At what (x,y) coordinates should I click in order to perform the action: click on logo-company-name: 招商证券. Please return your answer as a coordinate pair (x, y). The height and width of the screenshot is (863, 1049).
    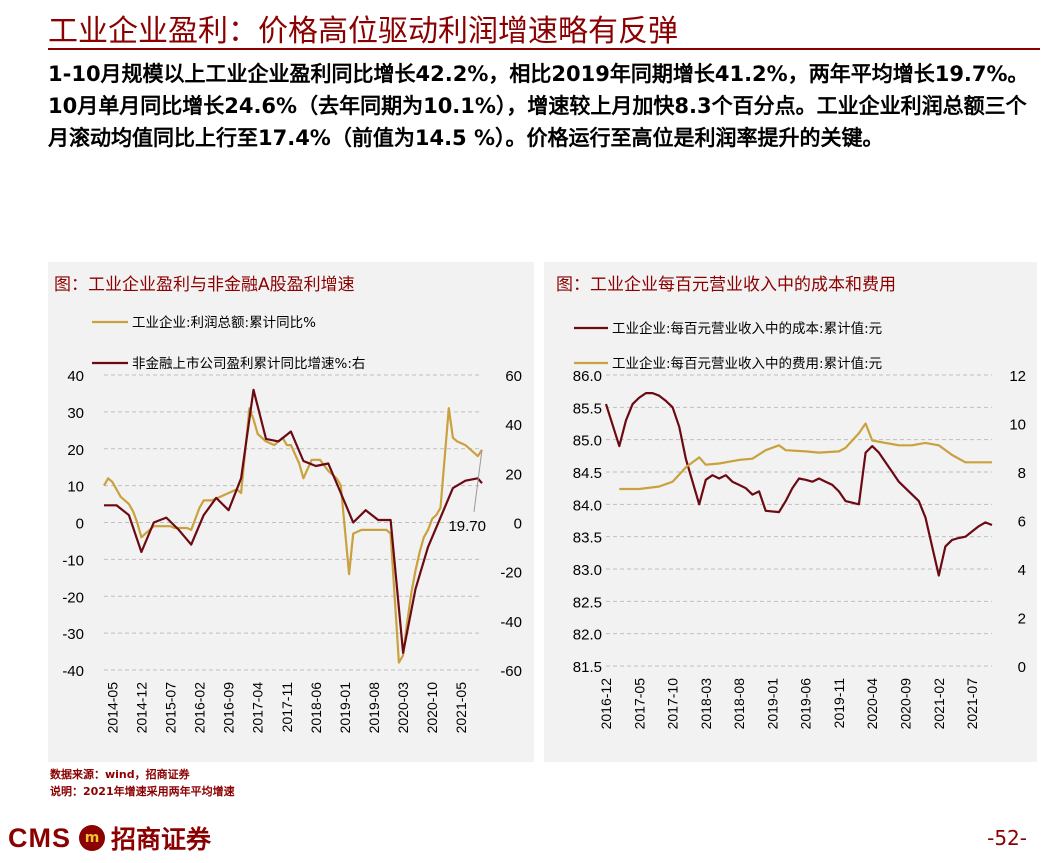
    Looking at the image, I should click on (161, 839).